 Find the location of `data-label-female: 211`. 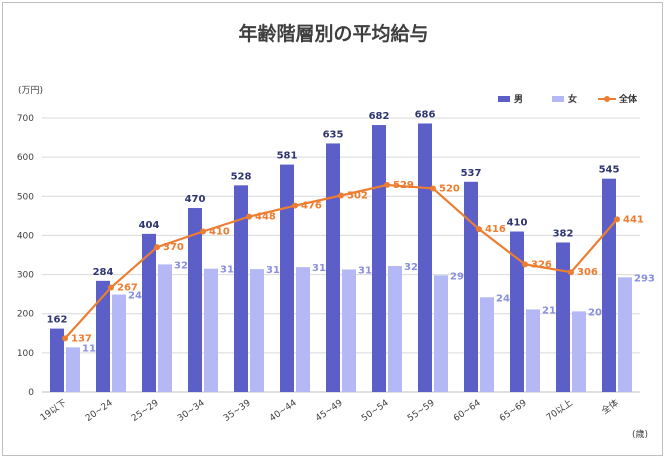

data-label-female: 211 is located at coordinates (552, 310).